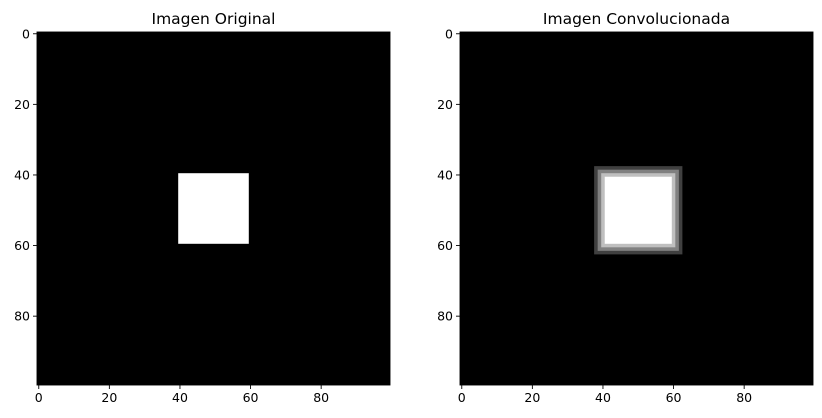 The image size is (822, 418). I want to click on chart-title: Imagen Convolucionada, so click(636, 19).